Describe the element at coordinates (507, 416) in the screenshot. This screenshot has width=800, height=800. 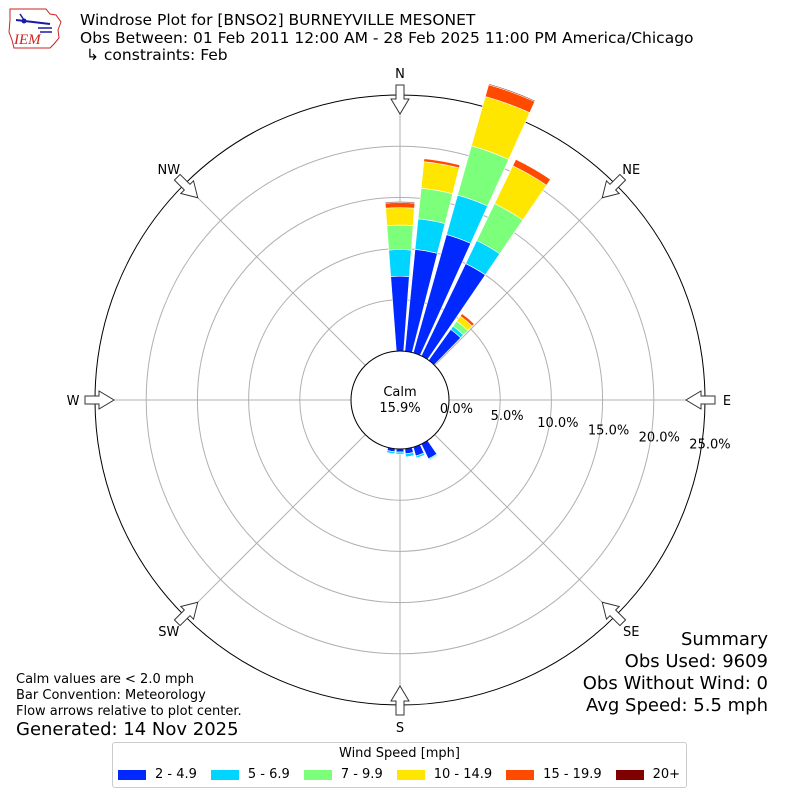
I see `radial-tick-label: 5.0%` at that location.